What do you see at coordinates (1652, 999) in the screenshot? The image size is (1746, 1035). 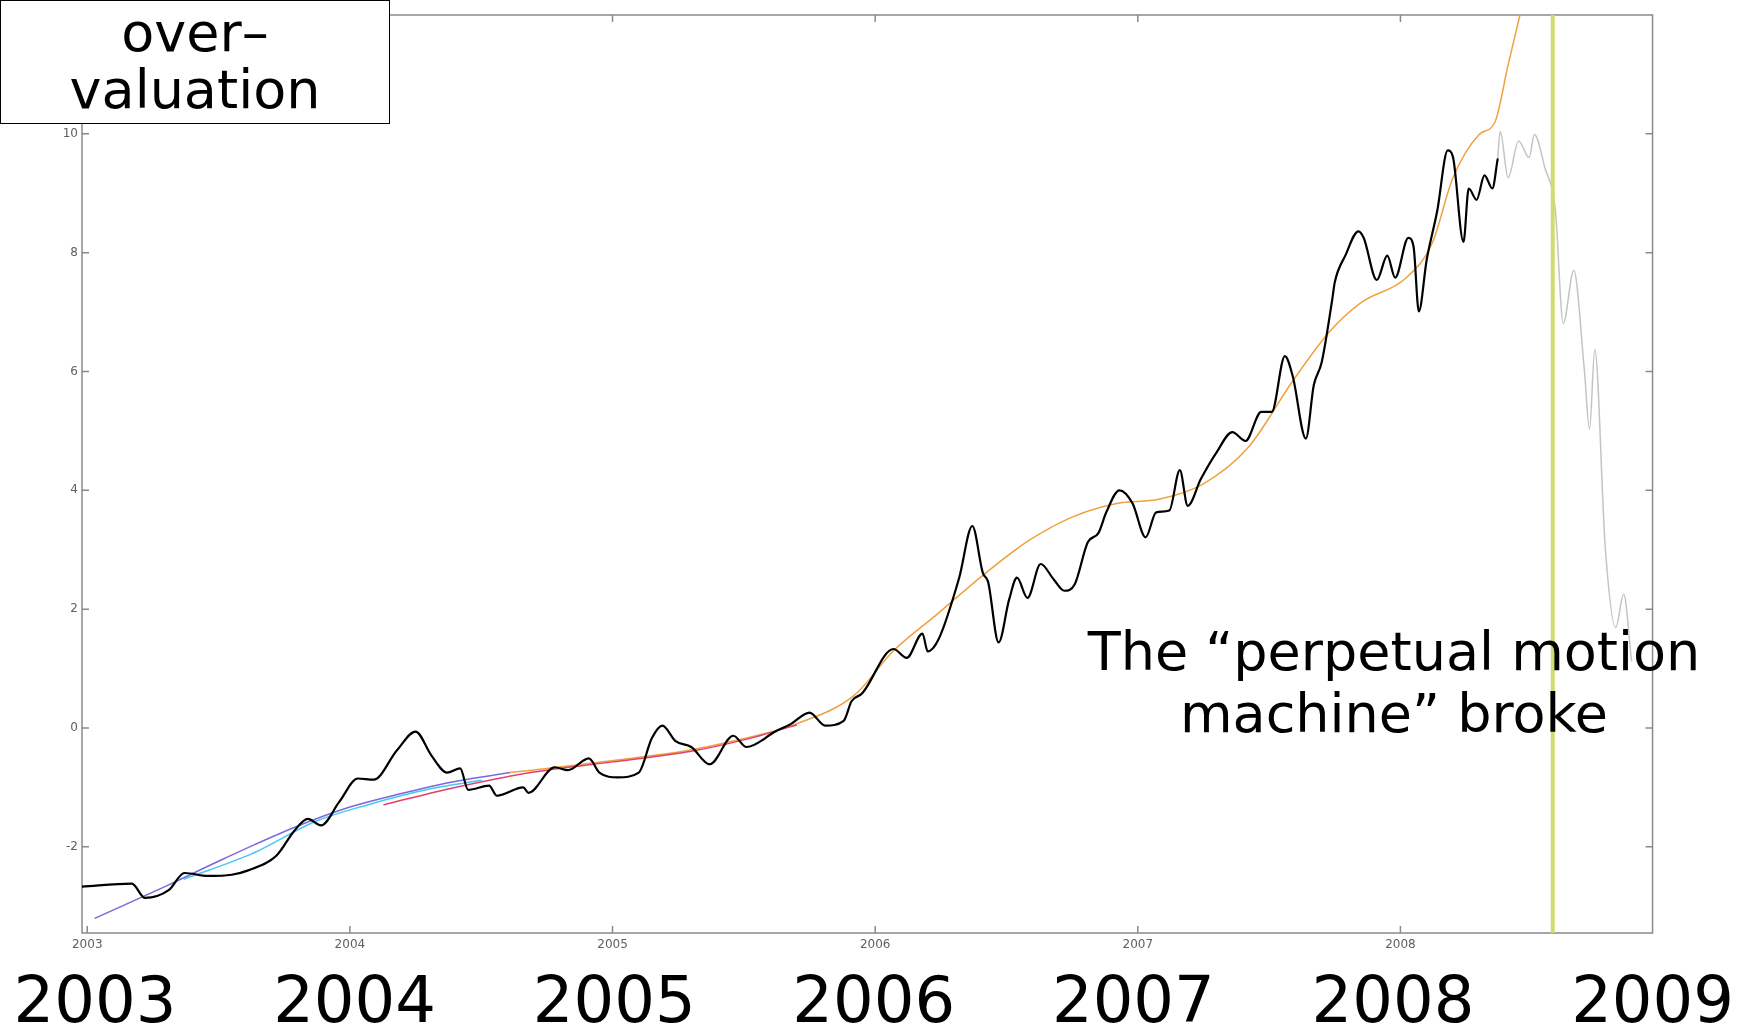 I see `x2-tick-label: 2009` at bounding box center [1652, 999].